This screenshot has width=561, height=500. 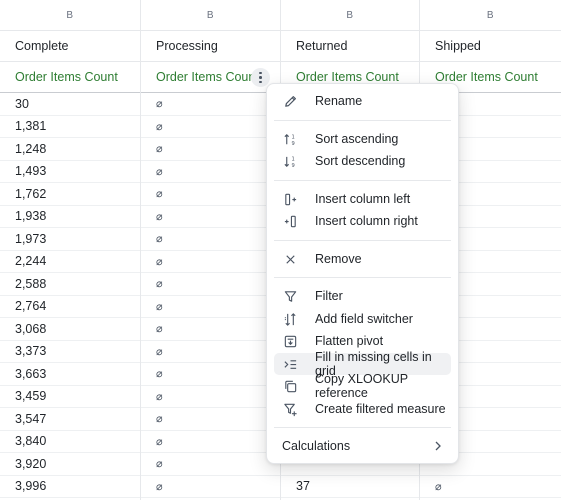 I want to click on menu-item-label: Sort ascending, so click(x=356, y=139).